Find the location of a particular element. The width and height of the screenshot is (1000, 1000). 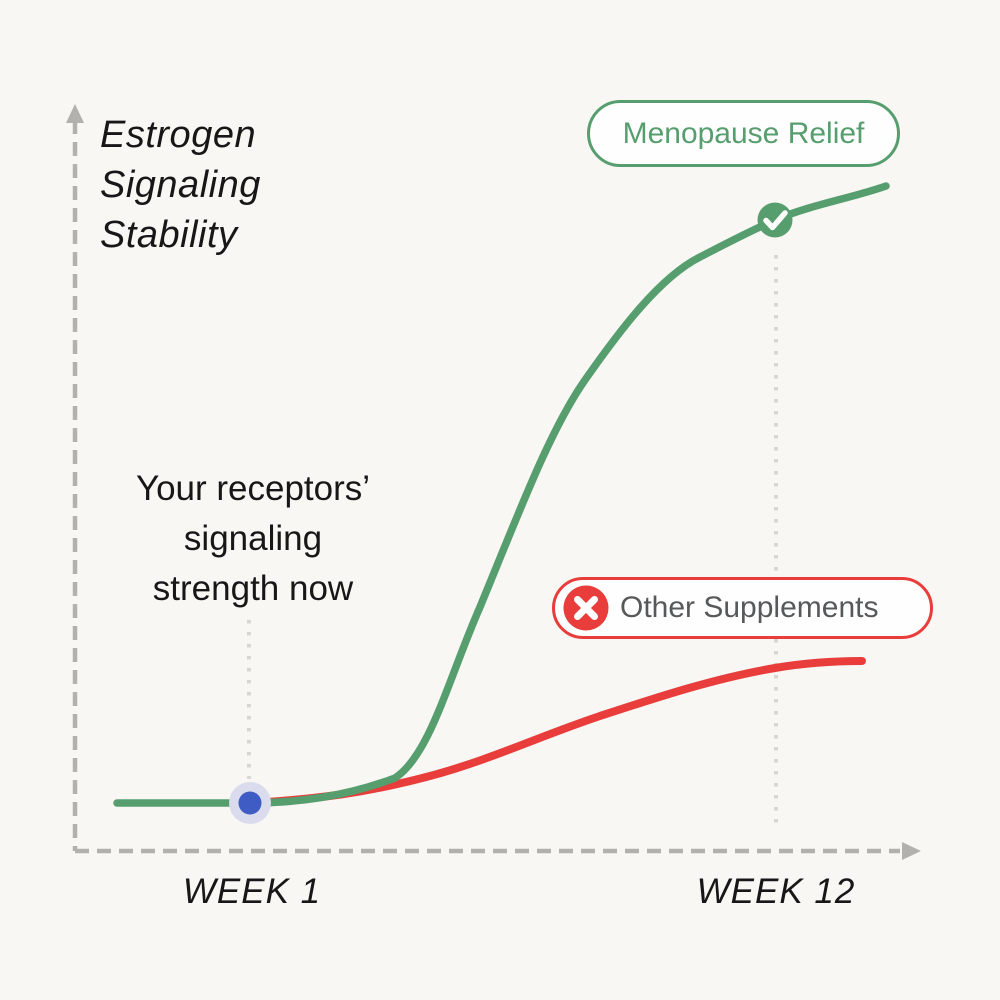

x-tick-week1: WEEK 1 is located at coordinates (252, 891).